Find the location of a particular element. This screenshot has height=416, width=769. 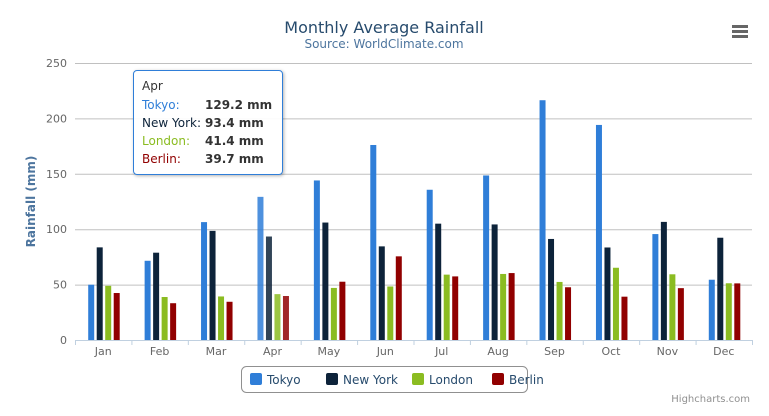

x-tick-label: Oct is located at coordinates (611, 351).